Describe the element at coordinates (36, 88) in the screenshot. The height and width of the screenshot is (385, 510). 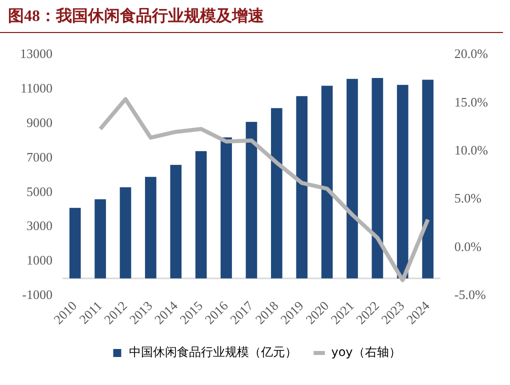
I see `y-tick-label: 11000` at that location.